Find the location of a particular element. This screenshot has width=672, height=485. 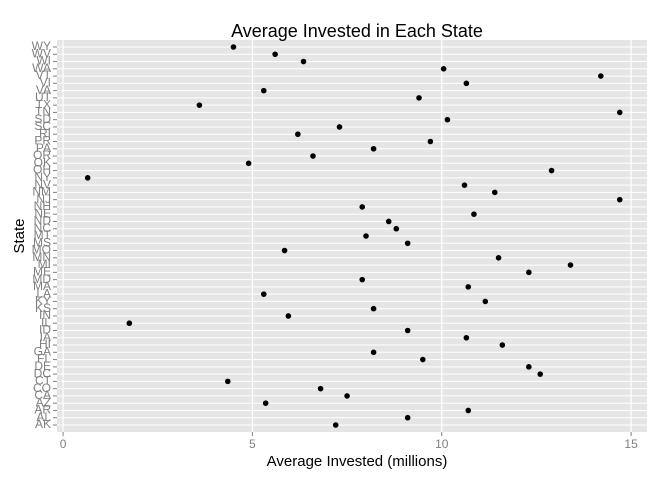

y-tick-label: GA is located at coordinates (42, 351).